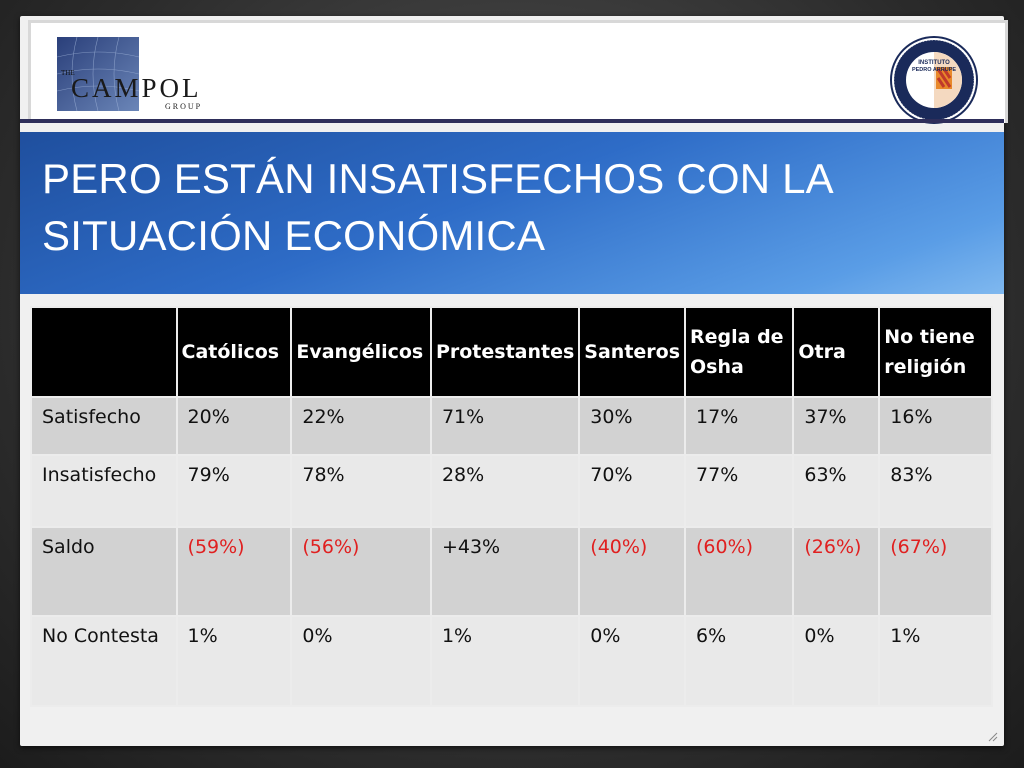 This screenshot has width=1024, height=768. What do you see at coordinates (934, 63) in the screenshot?
I see `seal-line1: INSTITUTO` at bounding box center [934, 63].